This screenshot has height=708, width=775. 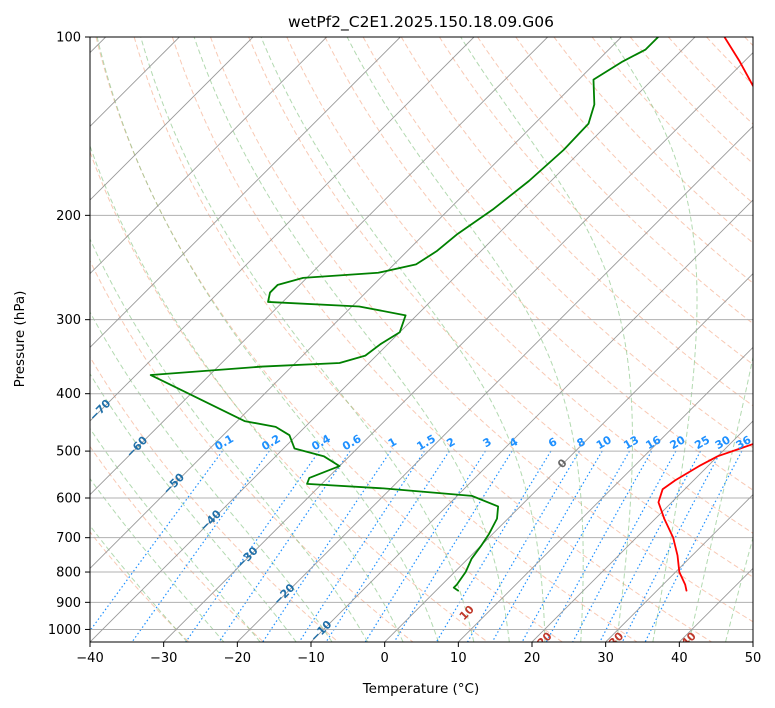 What do you see at coordinates (679, 658) in the screenshot?
I see `x-tick-label: 40` at bounding box center [679, 658].